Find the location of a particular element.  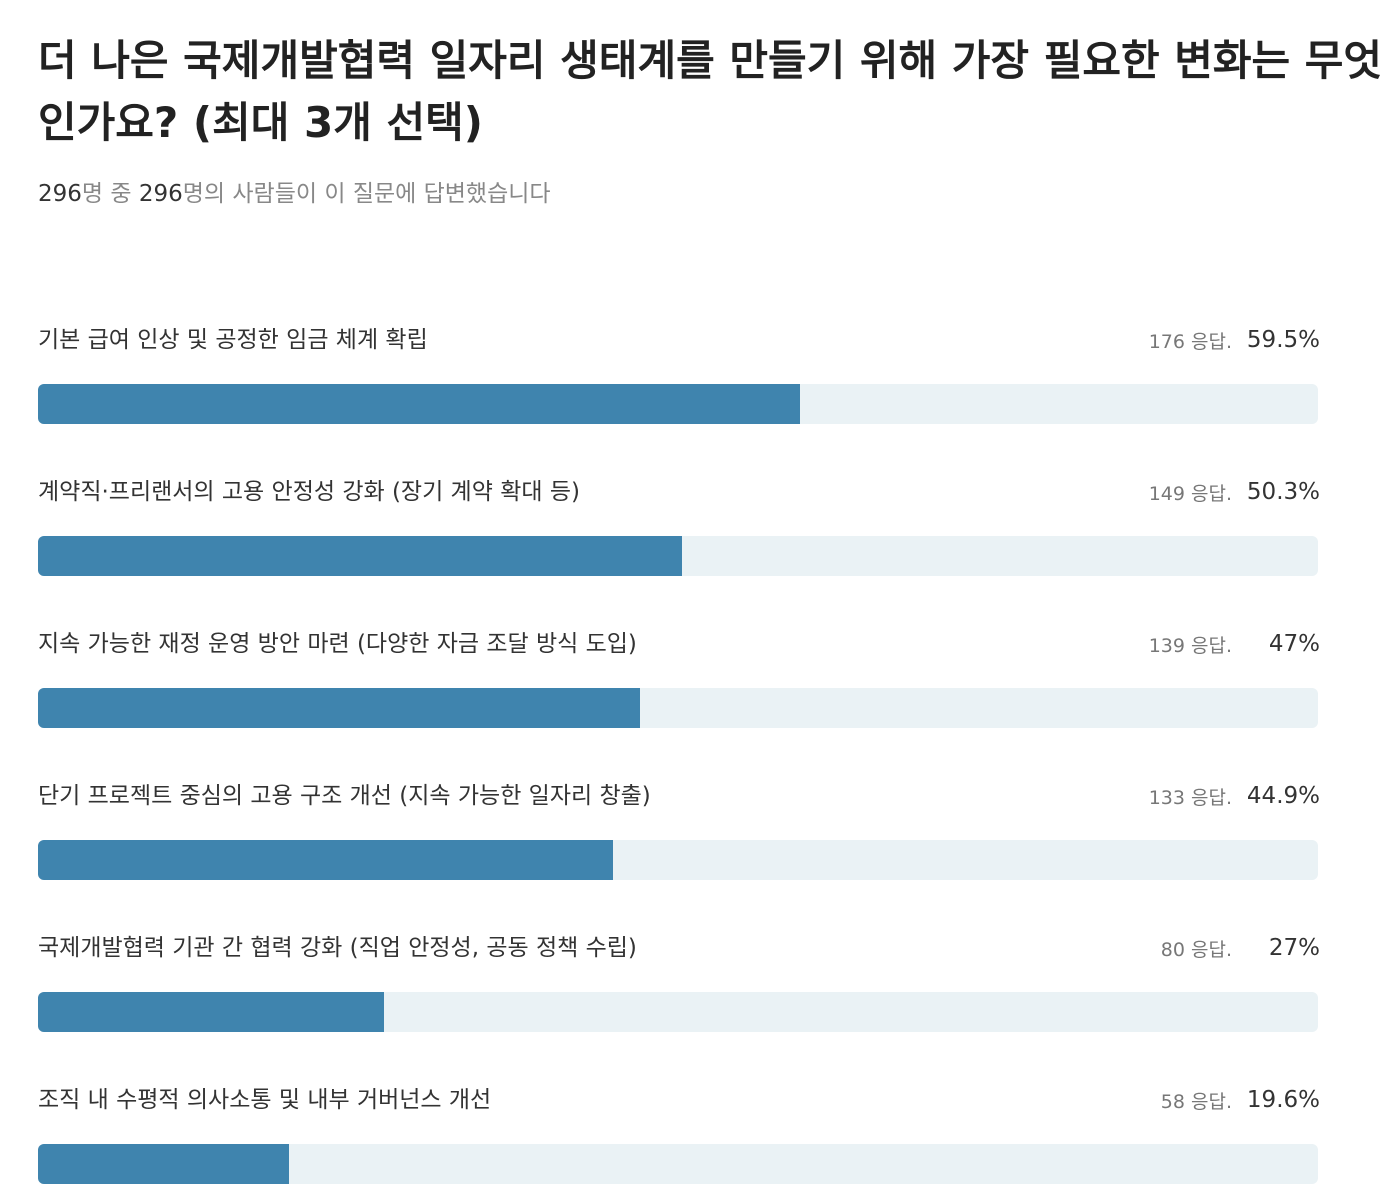

response-summary: 296명 중 296명의 사람들이 이 질문에 답변했습니다 is located at coordinates (294, 191).